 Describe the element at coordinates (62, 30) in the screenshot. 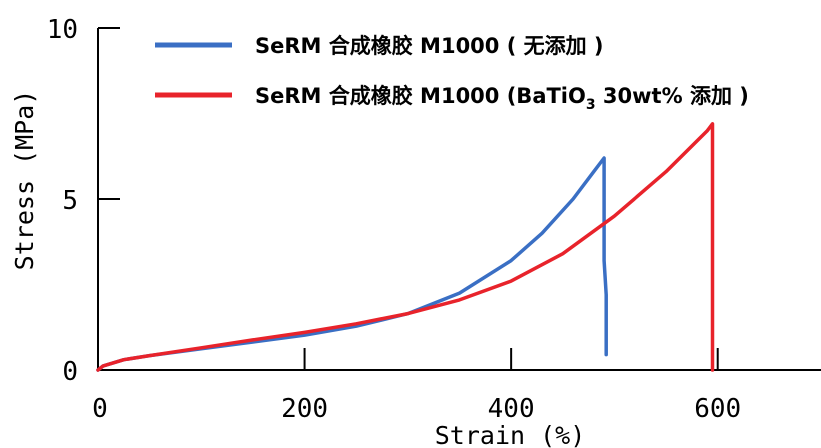

I see `y-tick-label-10: 10` at that location.